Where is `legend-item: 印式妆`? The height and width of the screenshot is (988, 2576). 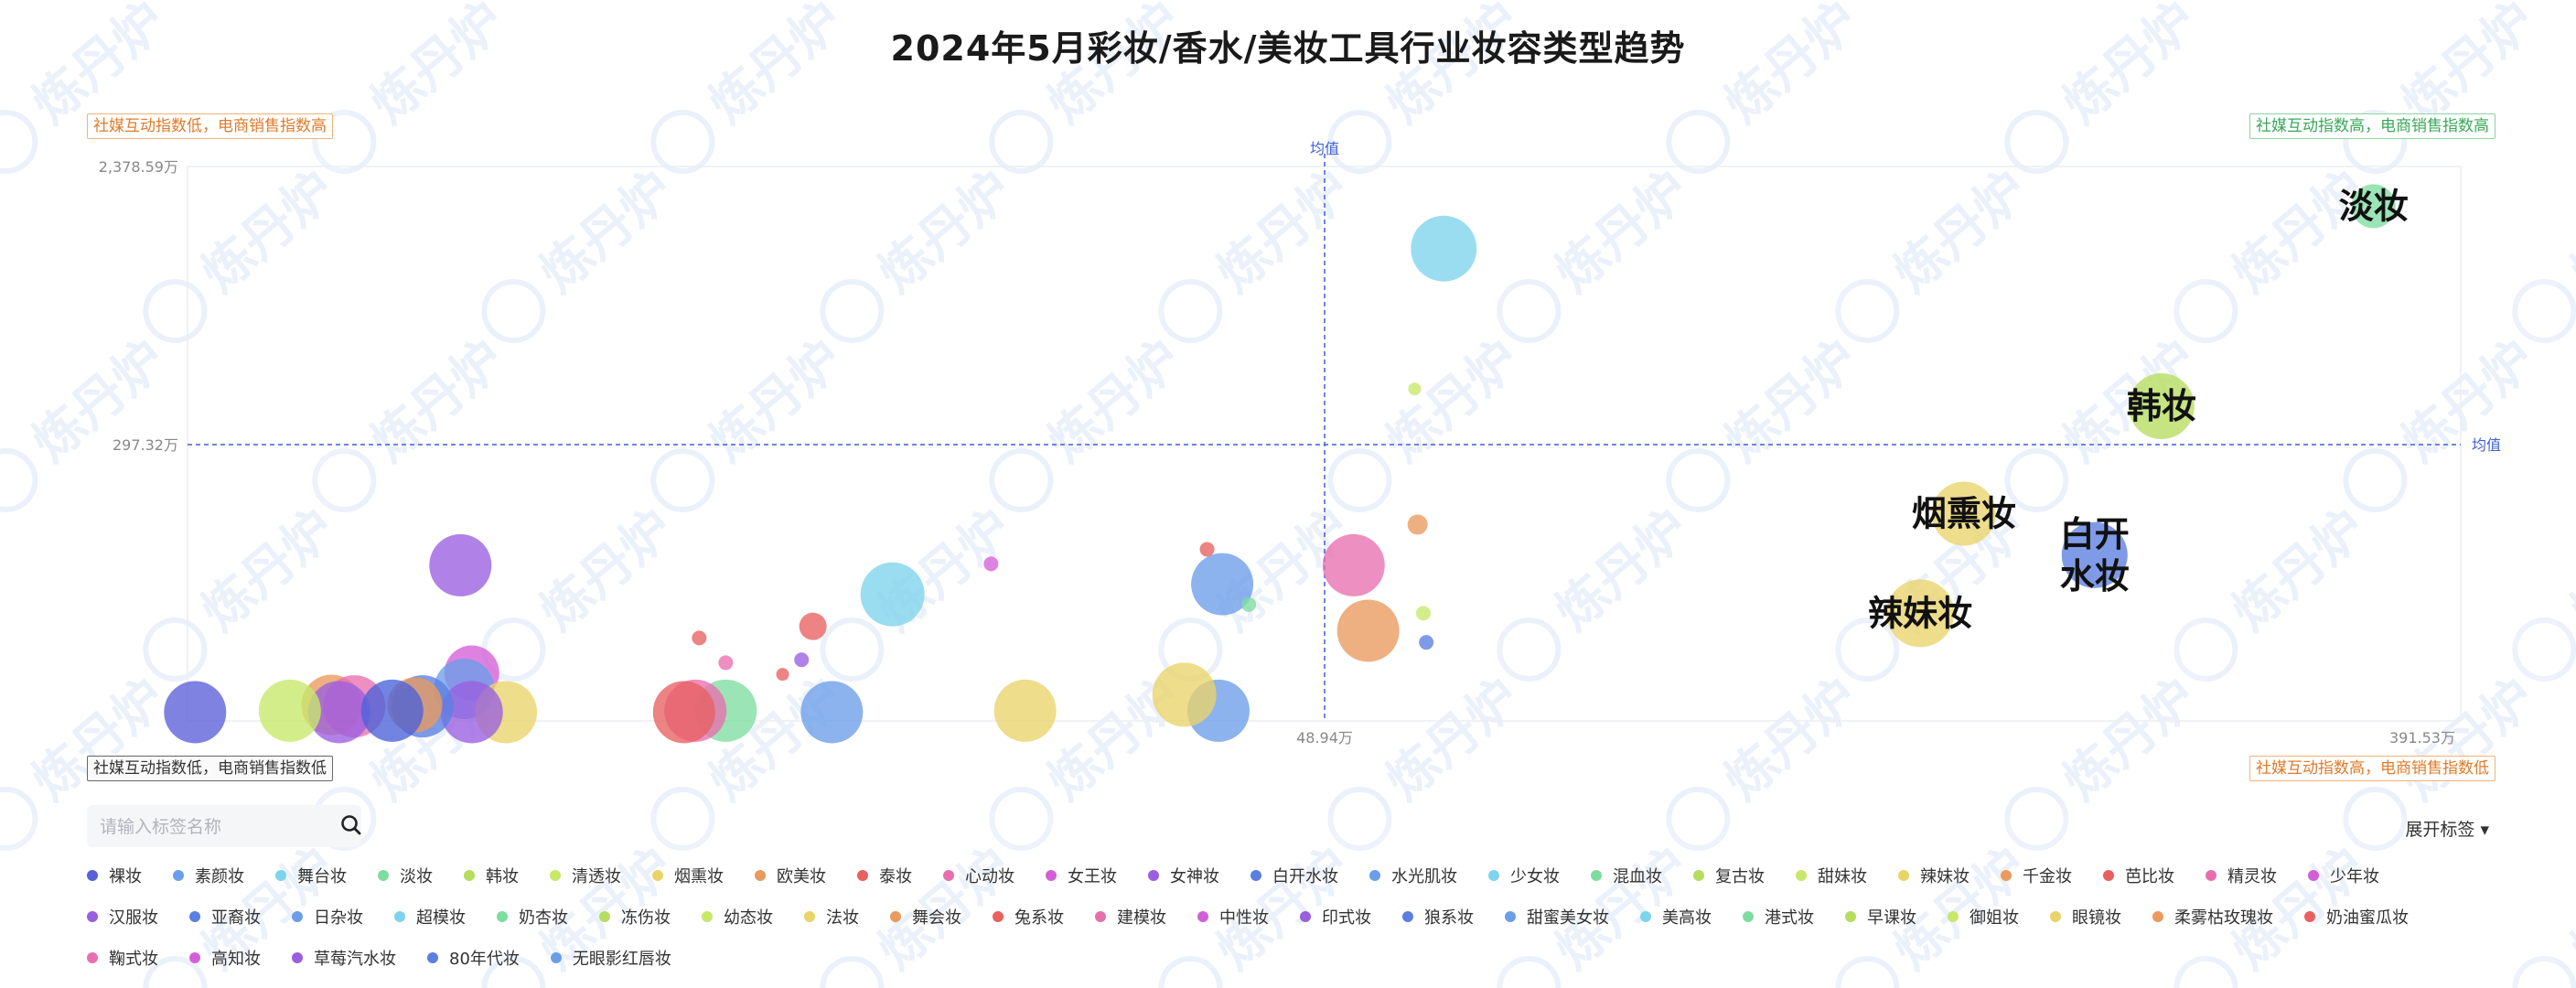
legend-item: 印式妆 is located at coordinates (1335, 916).